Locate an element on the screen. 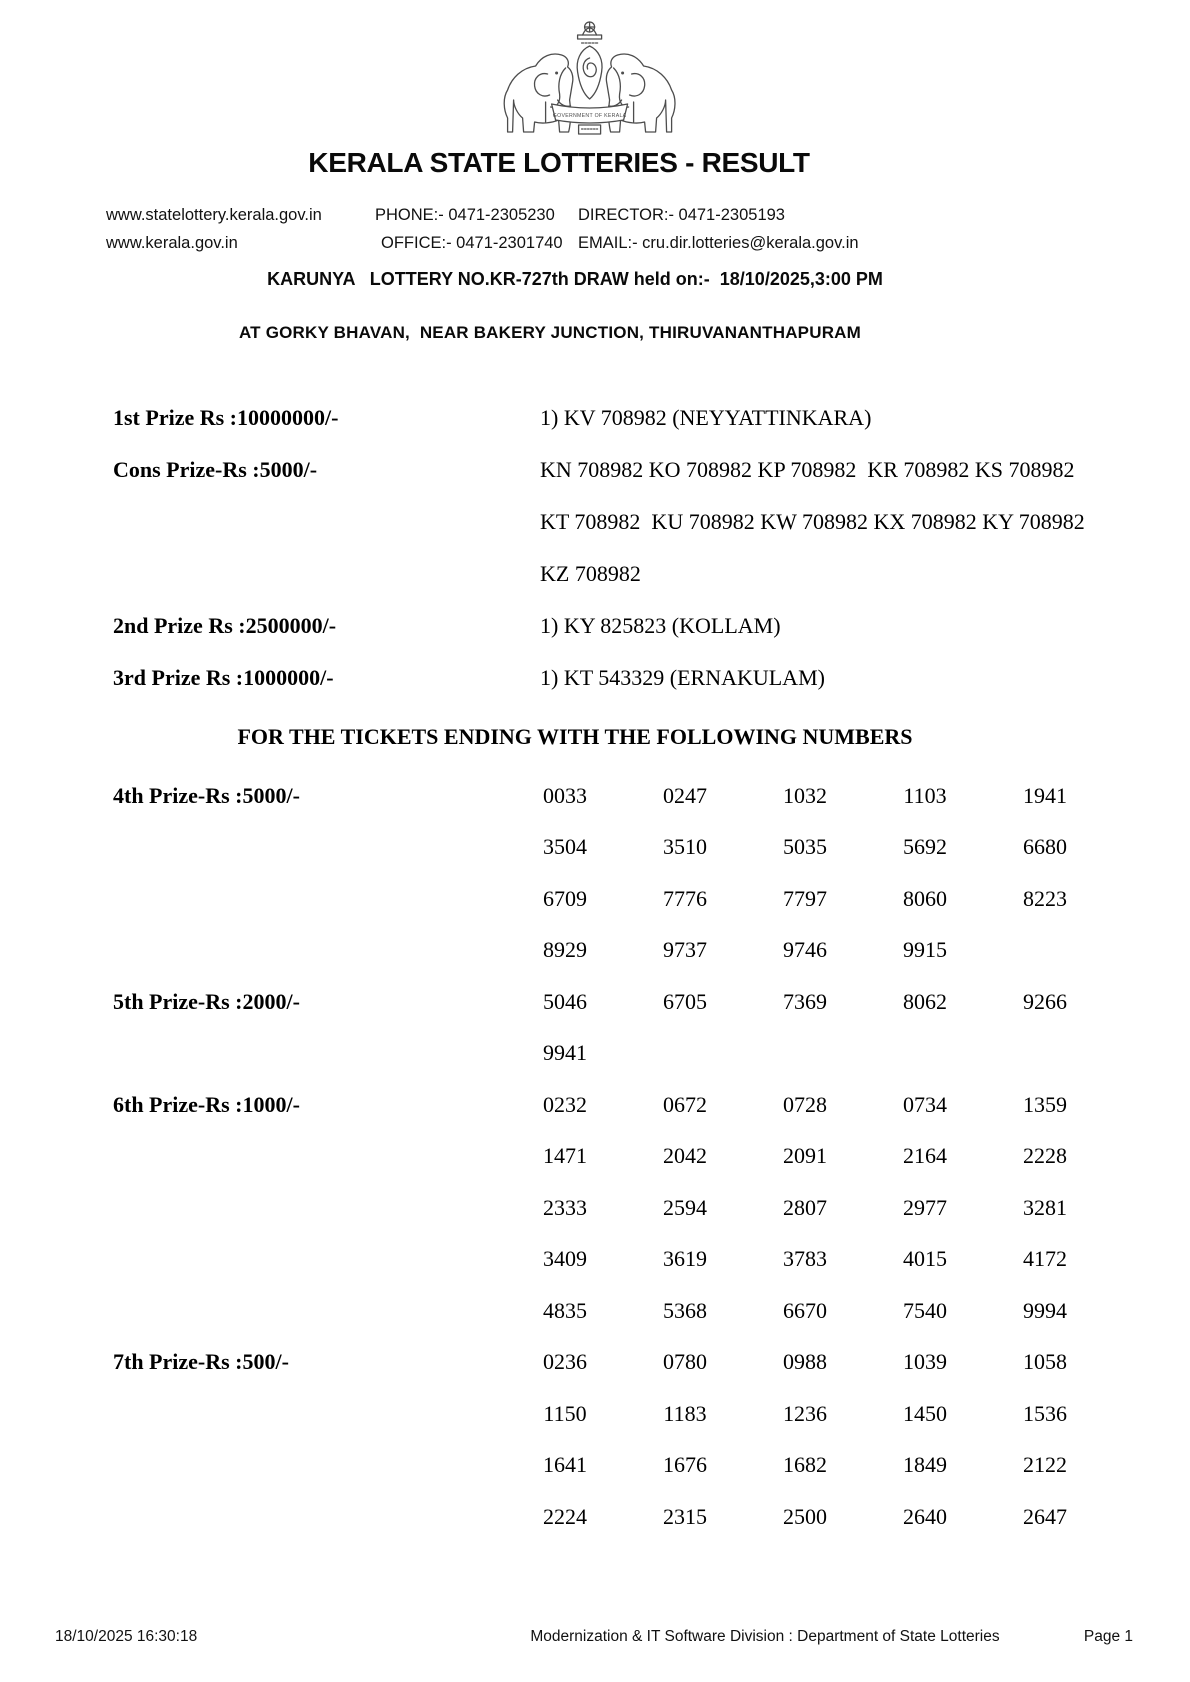  email-address: EMAIL:- cru.dir.lotteries@kerala.gov.in is located at coordinates (718, 243).